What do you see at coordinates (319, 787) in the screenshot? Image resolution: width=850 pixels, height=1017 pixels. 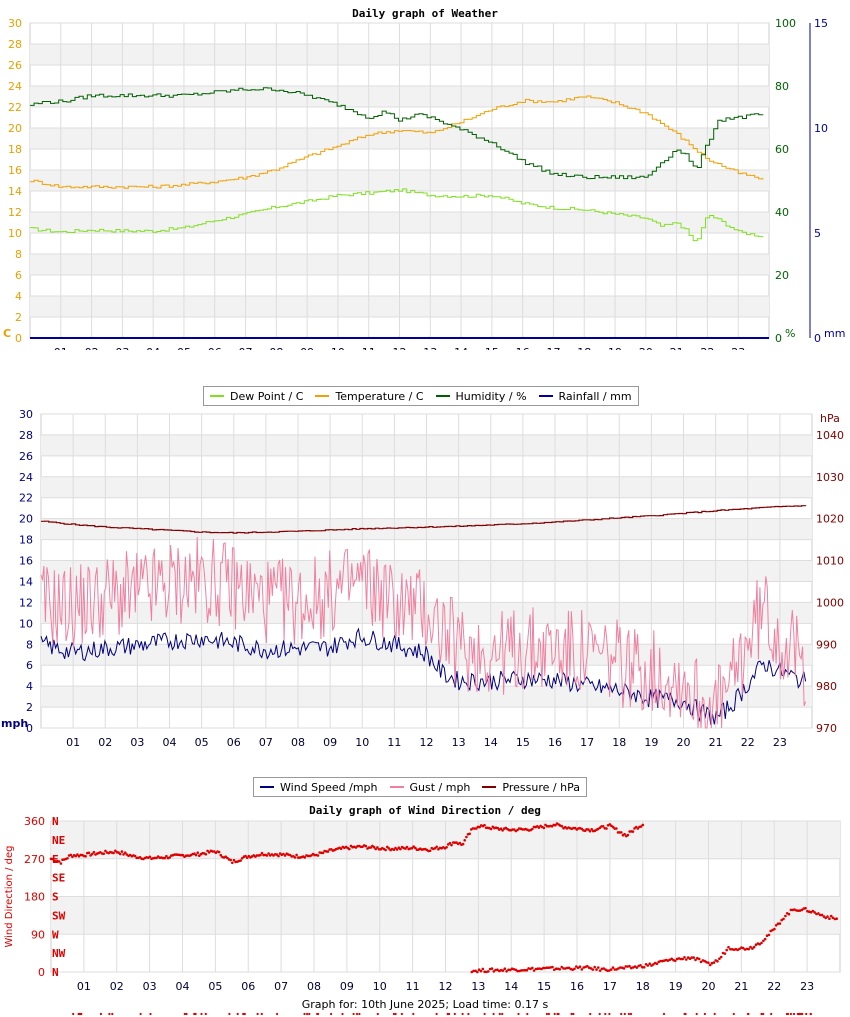 I see `legend-item: Wind Speed /mph` at bounding box center [319, 787].